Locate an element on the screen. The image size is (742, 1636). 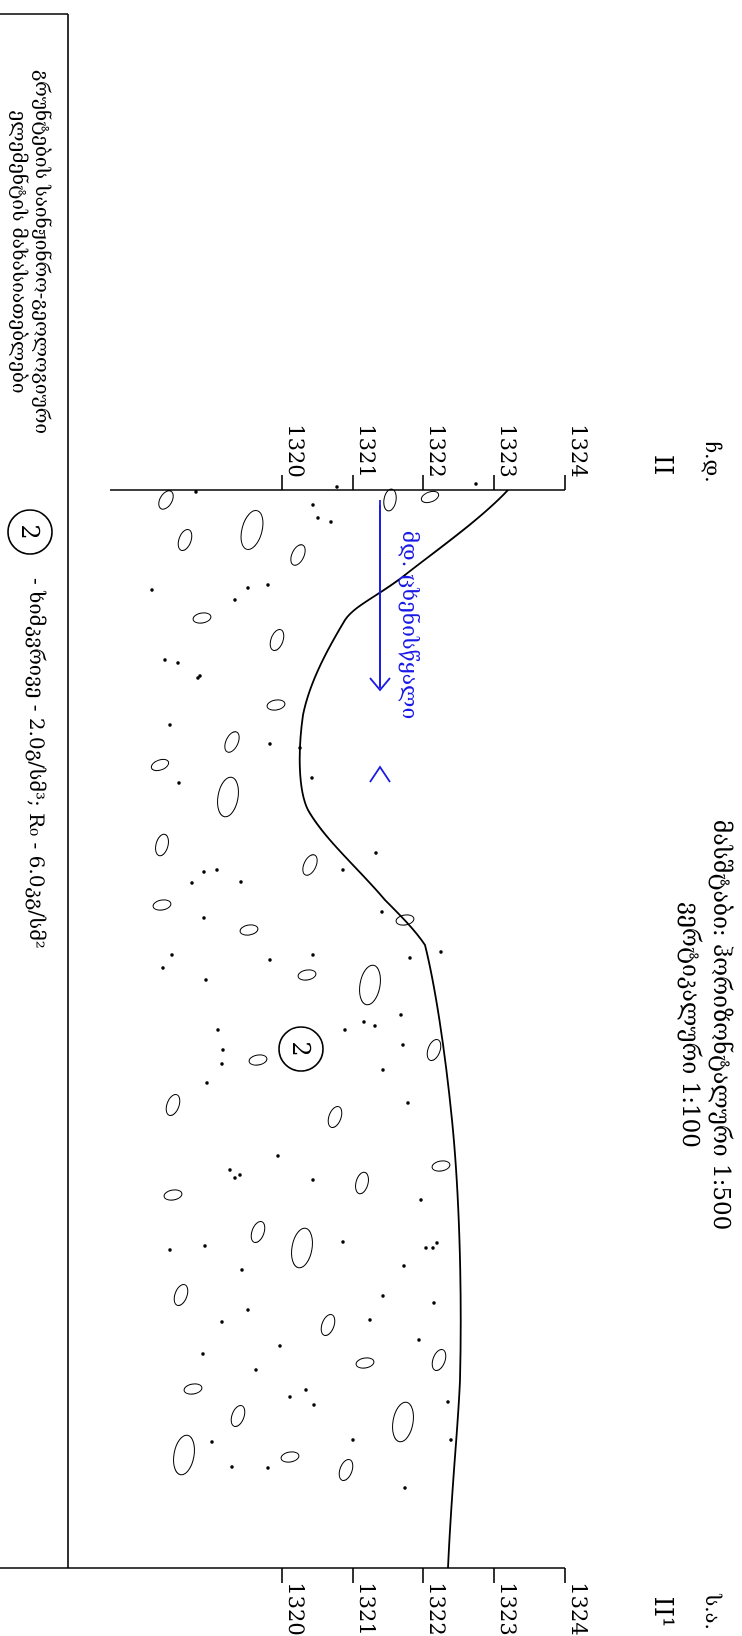
tick-label-left-1324: 1324 is located at coordinates (579, 450).